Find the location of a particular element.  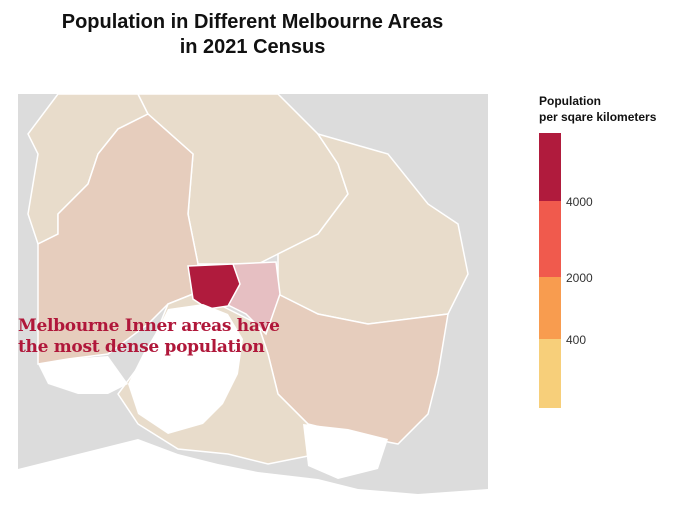

legend-swatch-mid is located at coordinates (550, 239).